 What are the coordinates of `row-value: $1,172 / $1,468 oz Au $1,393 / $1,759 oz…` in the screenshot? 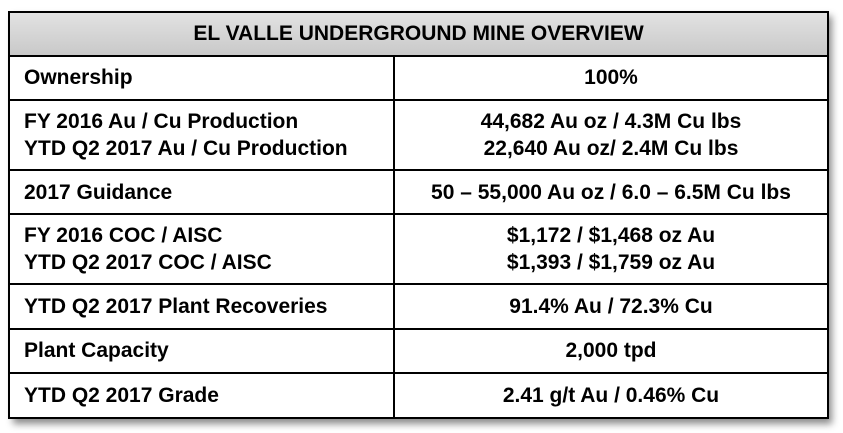 It's located at (611, 249).